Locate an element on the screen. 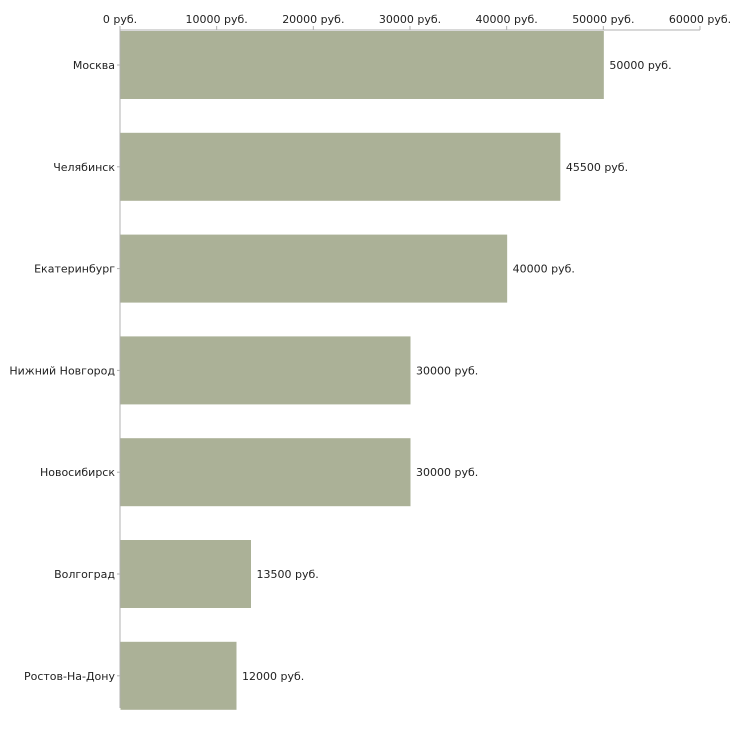  value-label: 12000 руб. is located at coordinates (273, 676).